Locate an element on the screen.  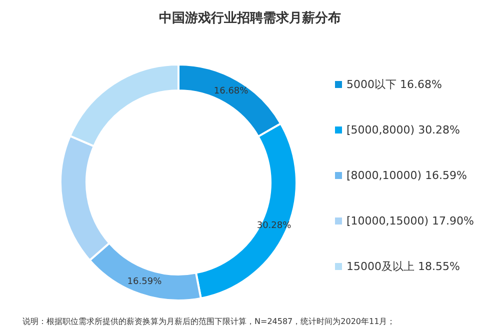
chart-title: 中国游戏行业招聘需求月薪分布 is located at coordinates (250, 18).